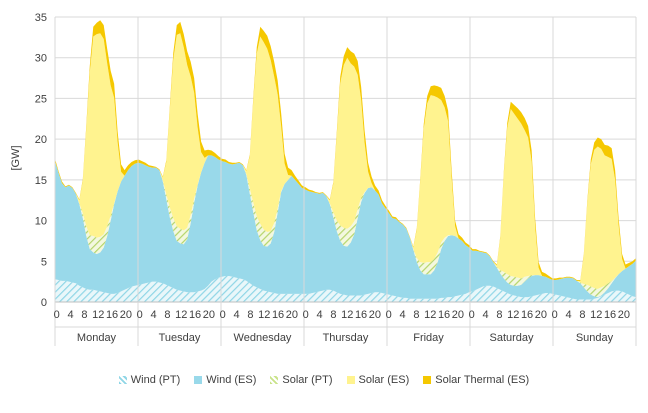 The height and width of the screenshot is (413, 648). Describe the element at coordinates (384, 380) in the screenshot. I see `legend-label: Solar (ES)` at that location.